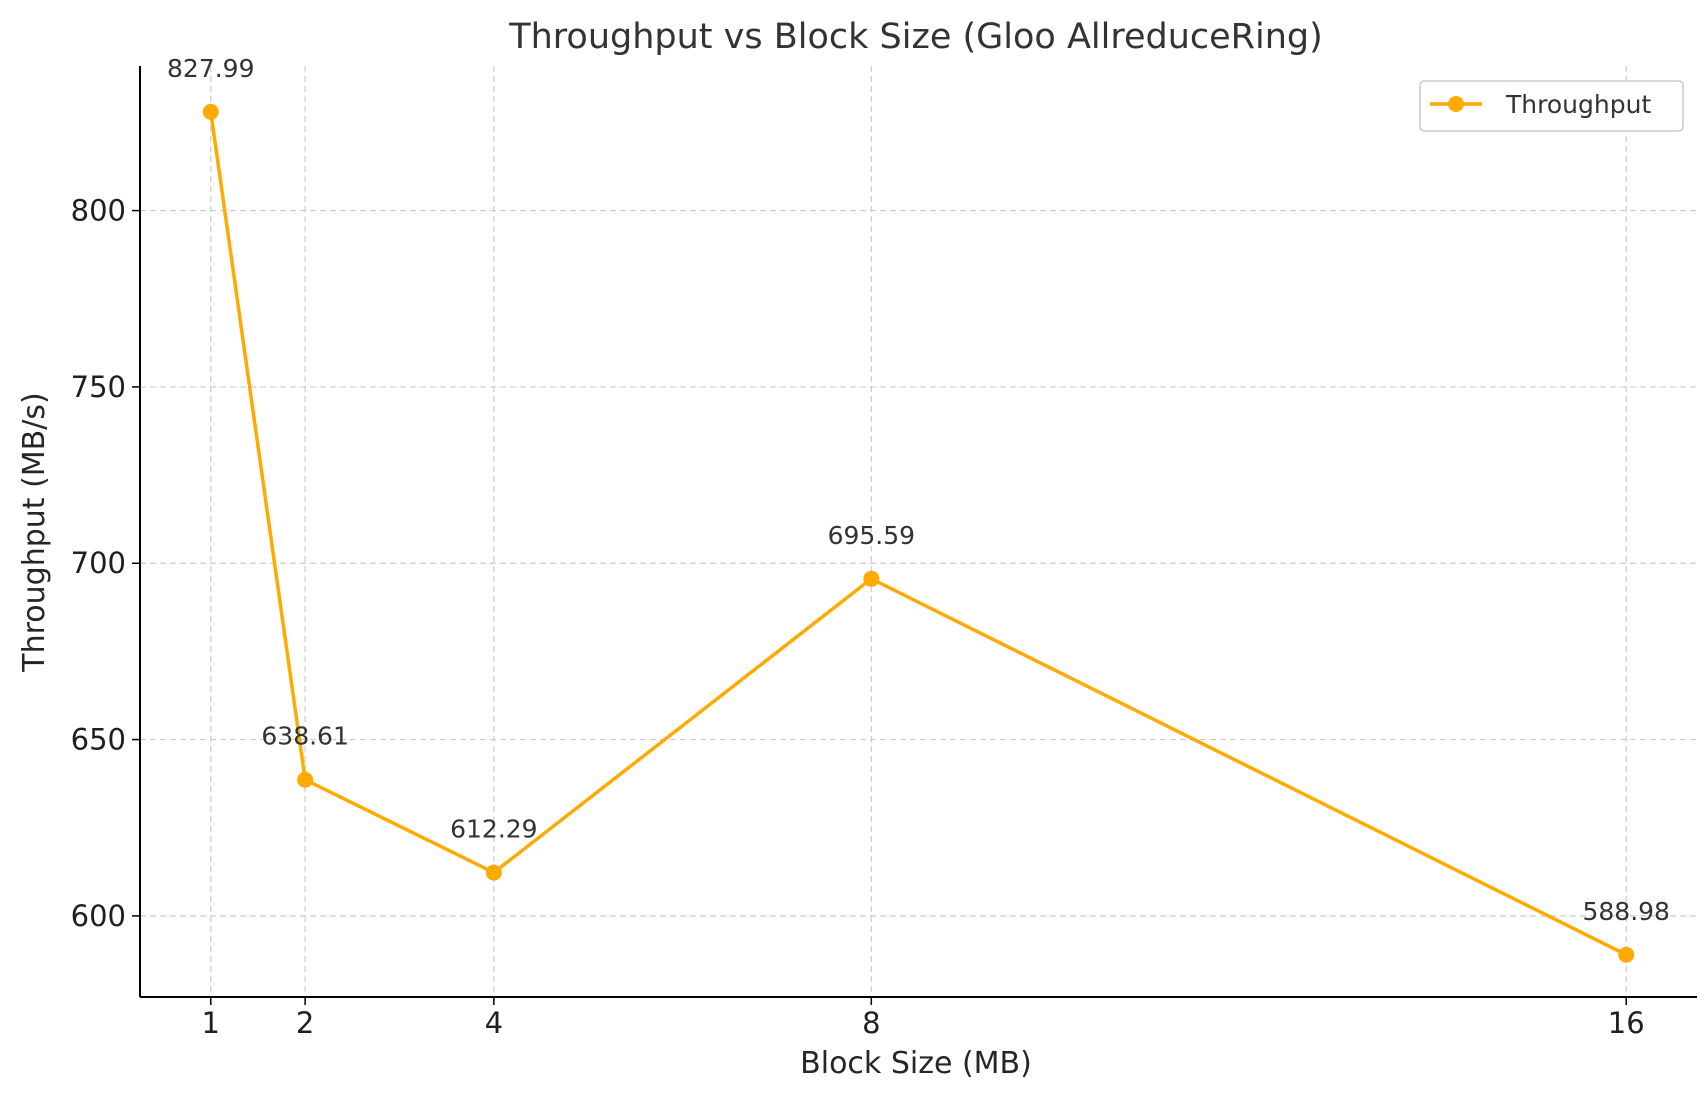 The width and height of the screenshot is (1707, 1097). What do you see at coordinates (210, 68) in the screenshot?
I see `data-label: 827.99` at bounding box center [210, 68].